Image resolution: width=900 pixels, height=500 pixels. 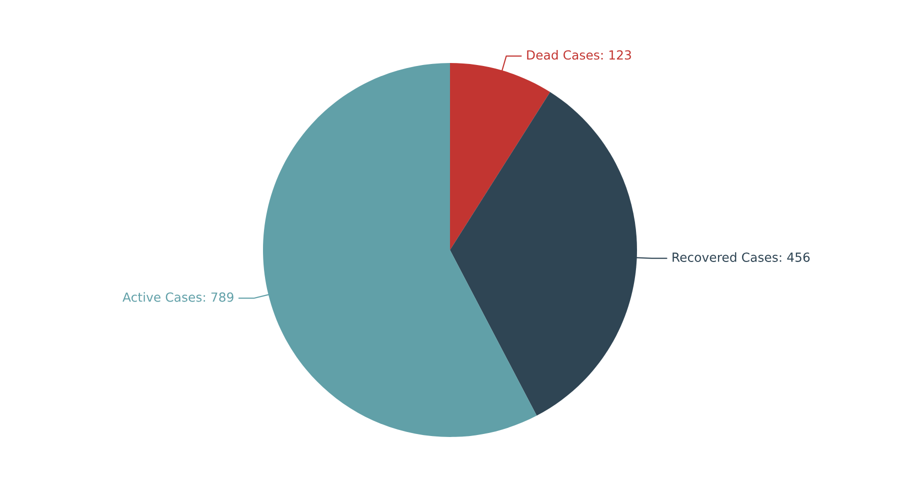 I want to click on slice-label: Dead Cases: 123, so click(x=579, y=55).